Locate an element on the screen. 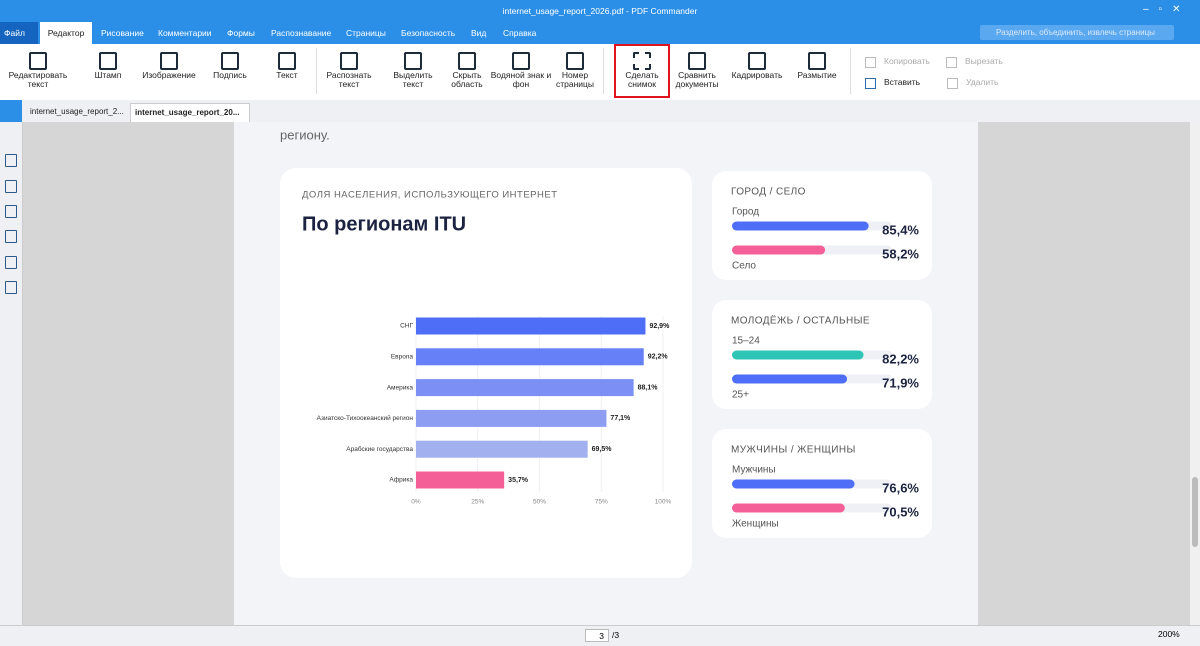 The image size is (1200, 646). menu-item: Формы is located at coordinates (241, 33).